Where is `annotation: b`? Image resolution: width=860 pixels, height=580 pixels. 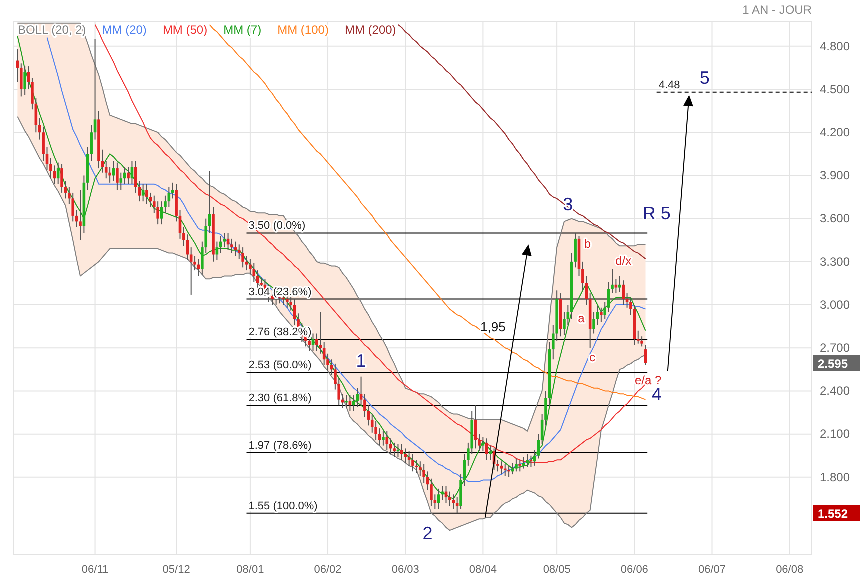 annotation: b is located at coordinates (588, 243).